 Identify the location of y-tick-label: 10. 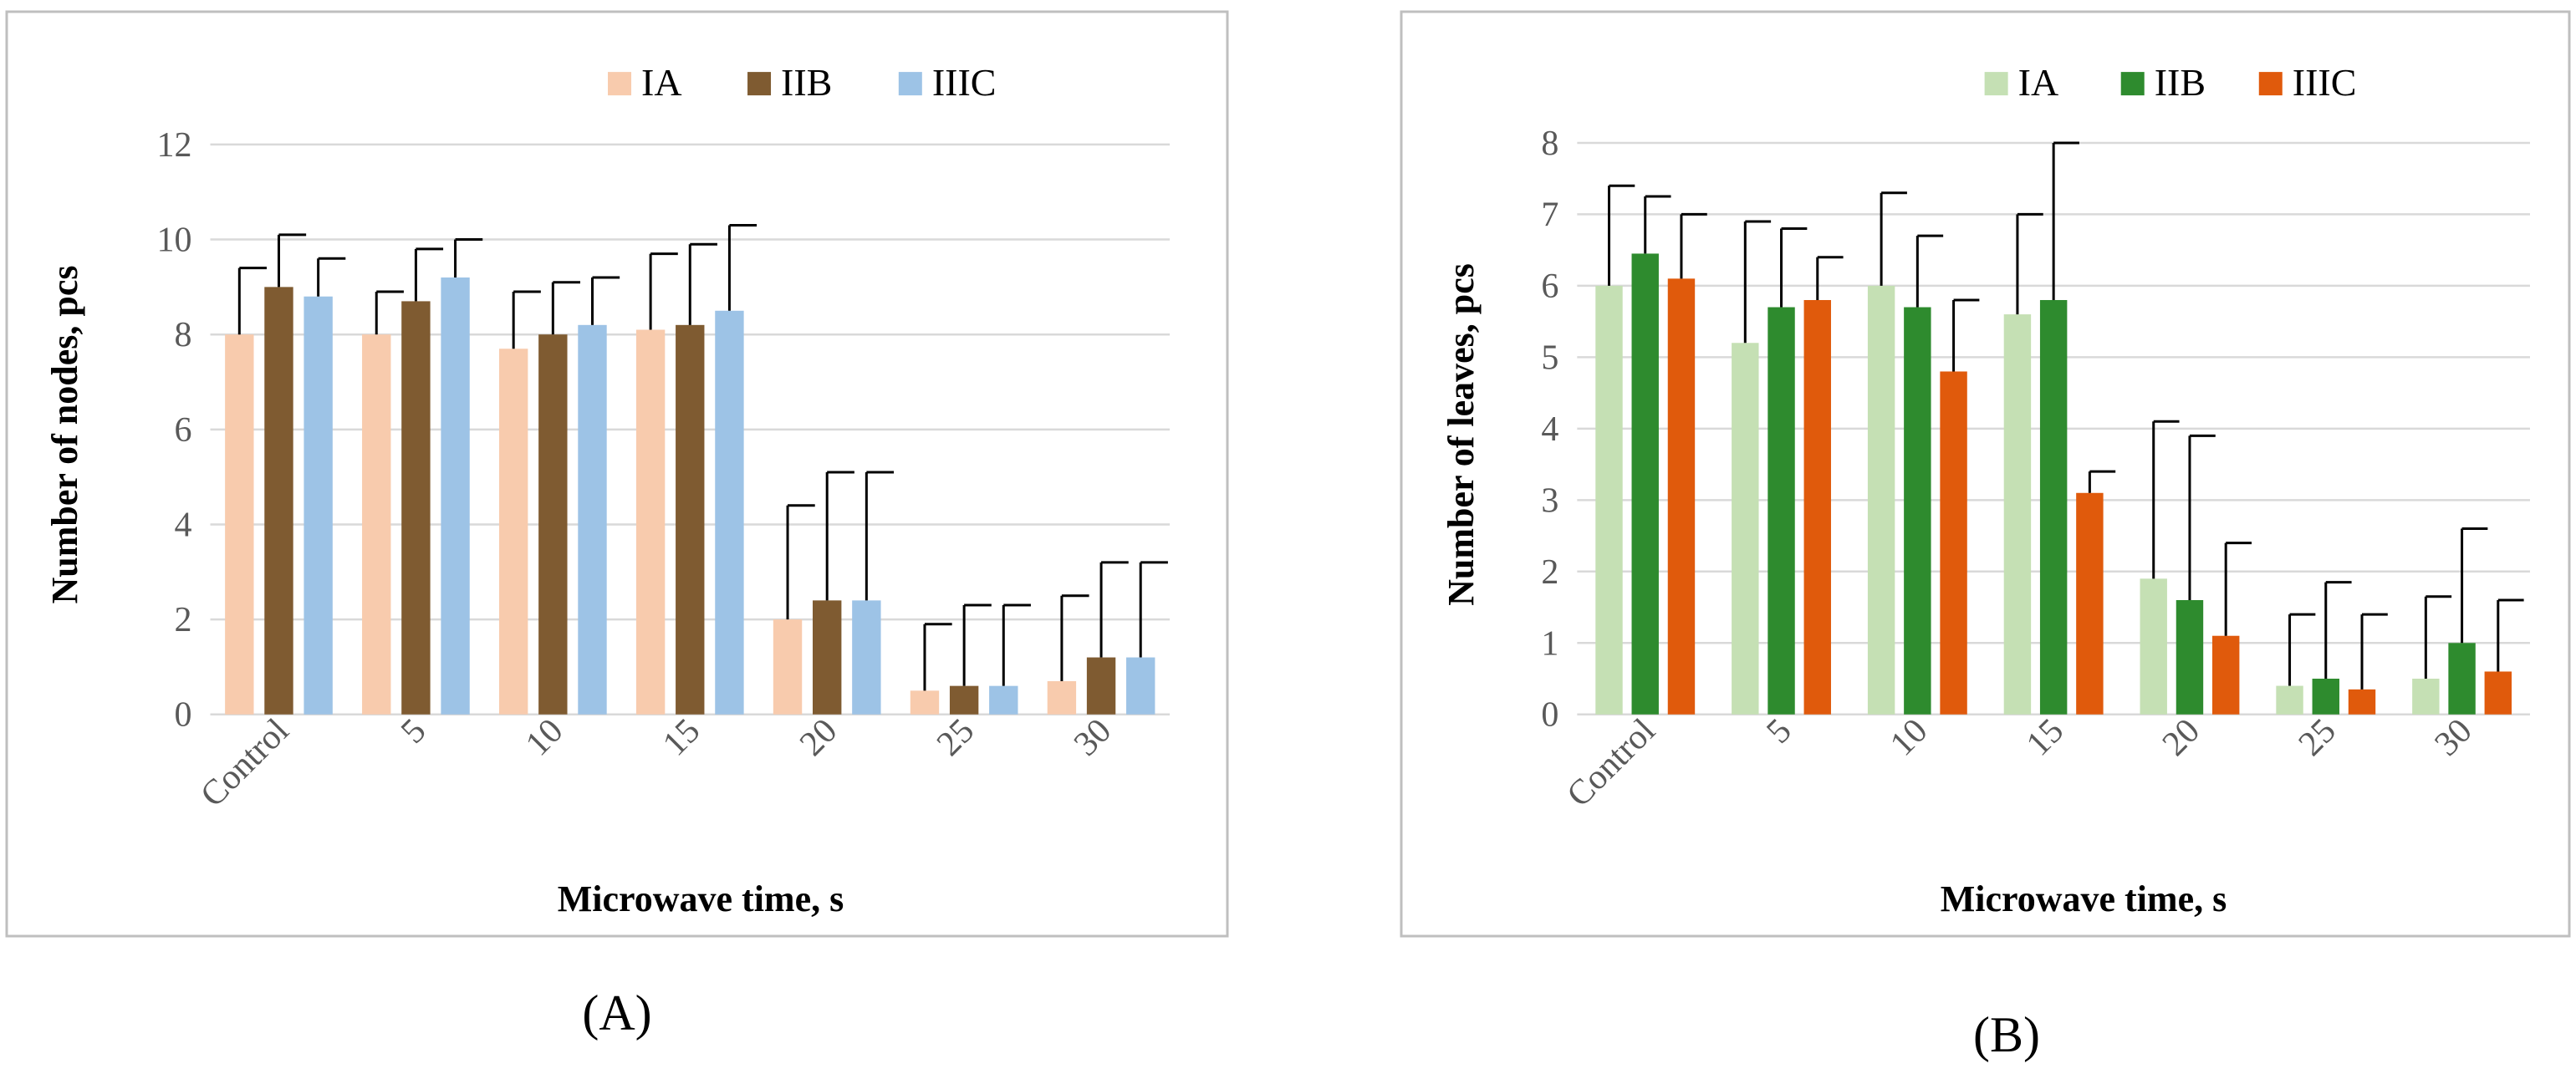
(175, 240).